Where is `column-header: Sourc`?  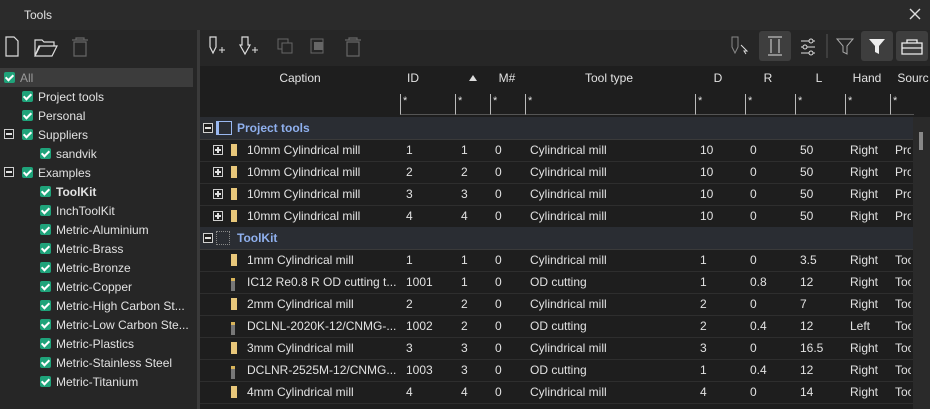
column-header: Sourc is located at coordinates (913, 78).